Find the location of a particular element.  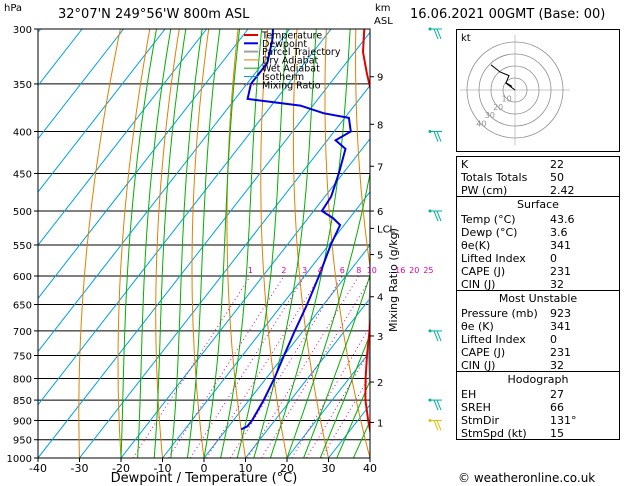

most-unstable-value: 341 is located at coordinates (560, 326).